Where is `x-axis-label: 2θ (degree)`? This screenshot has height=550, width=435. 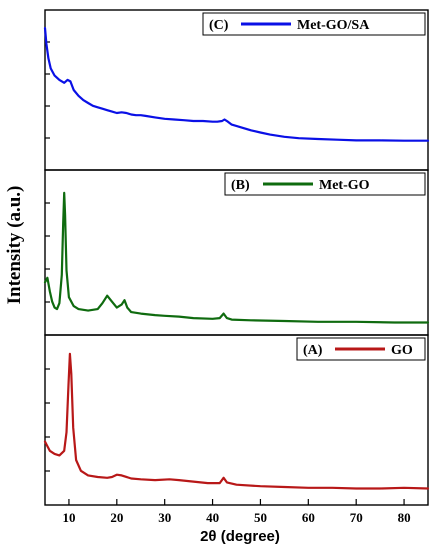
x-axis-label: 2θ (degree) is located at coordinates (240, 536).